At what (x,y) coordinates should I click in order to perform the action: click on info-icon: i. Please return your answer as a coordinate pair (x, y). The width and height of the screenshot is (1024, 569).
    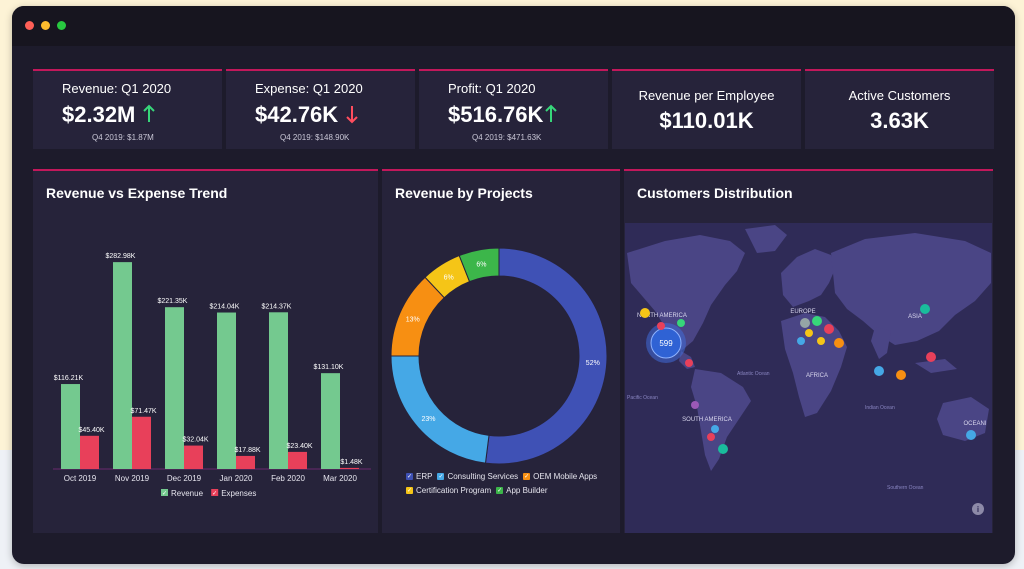
    Looking at the image, I should click on (978, 509).